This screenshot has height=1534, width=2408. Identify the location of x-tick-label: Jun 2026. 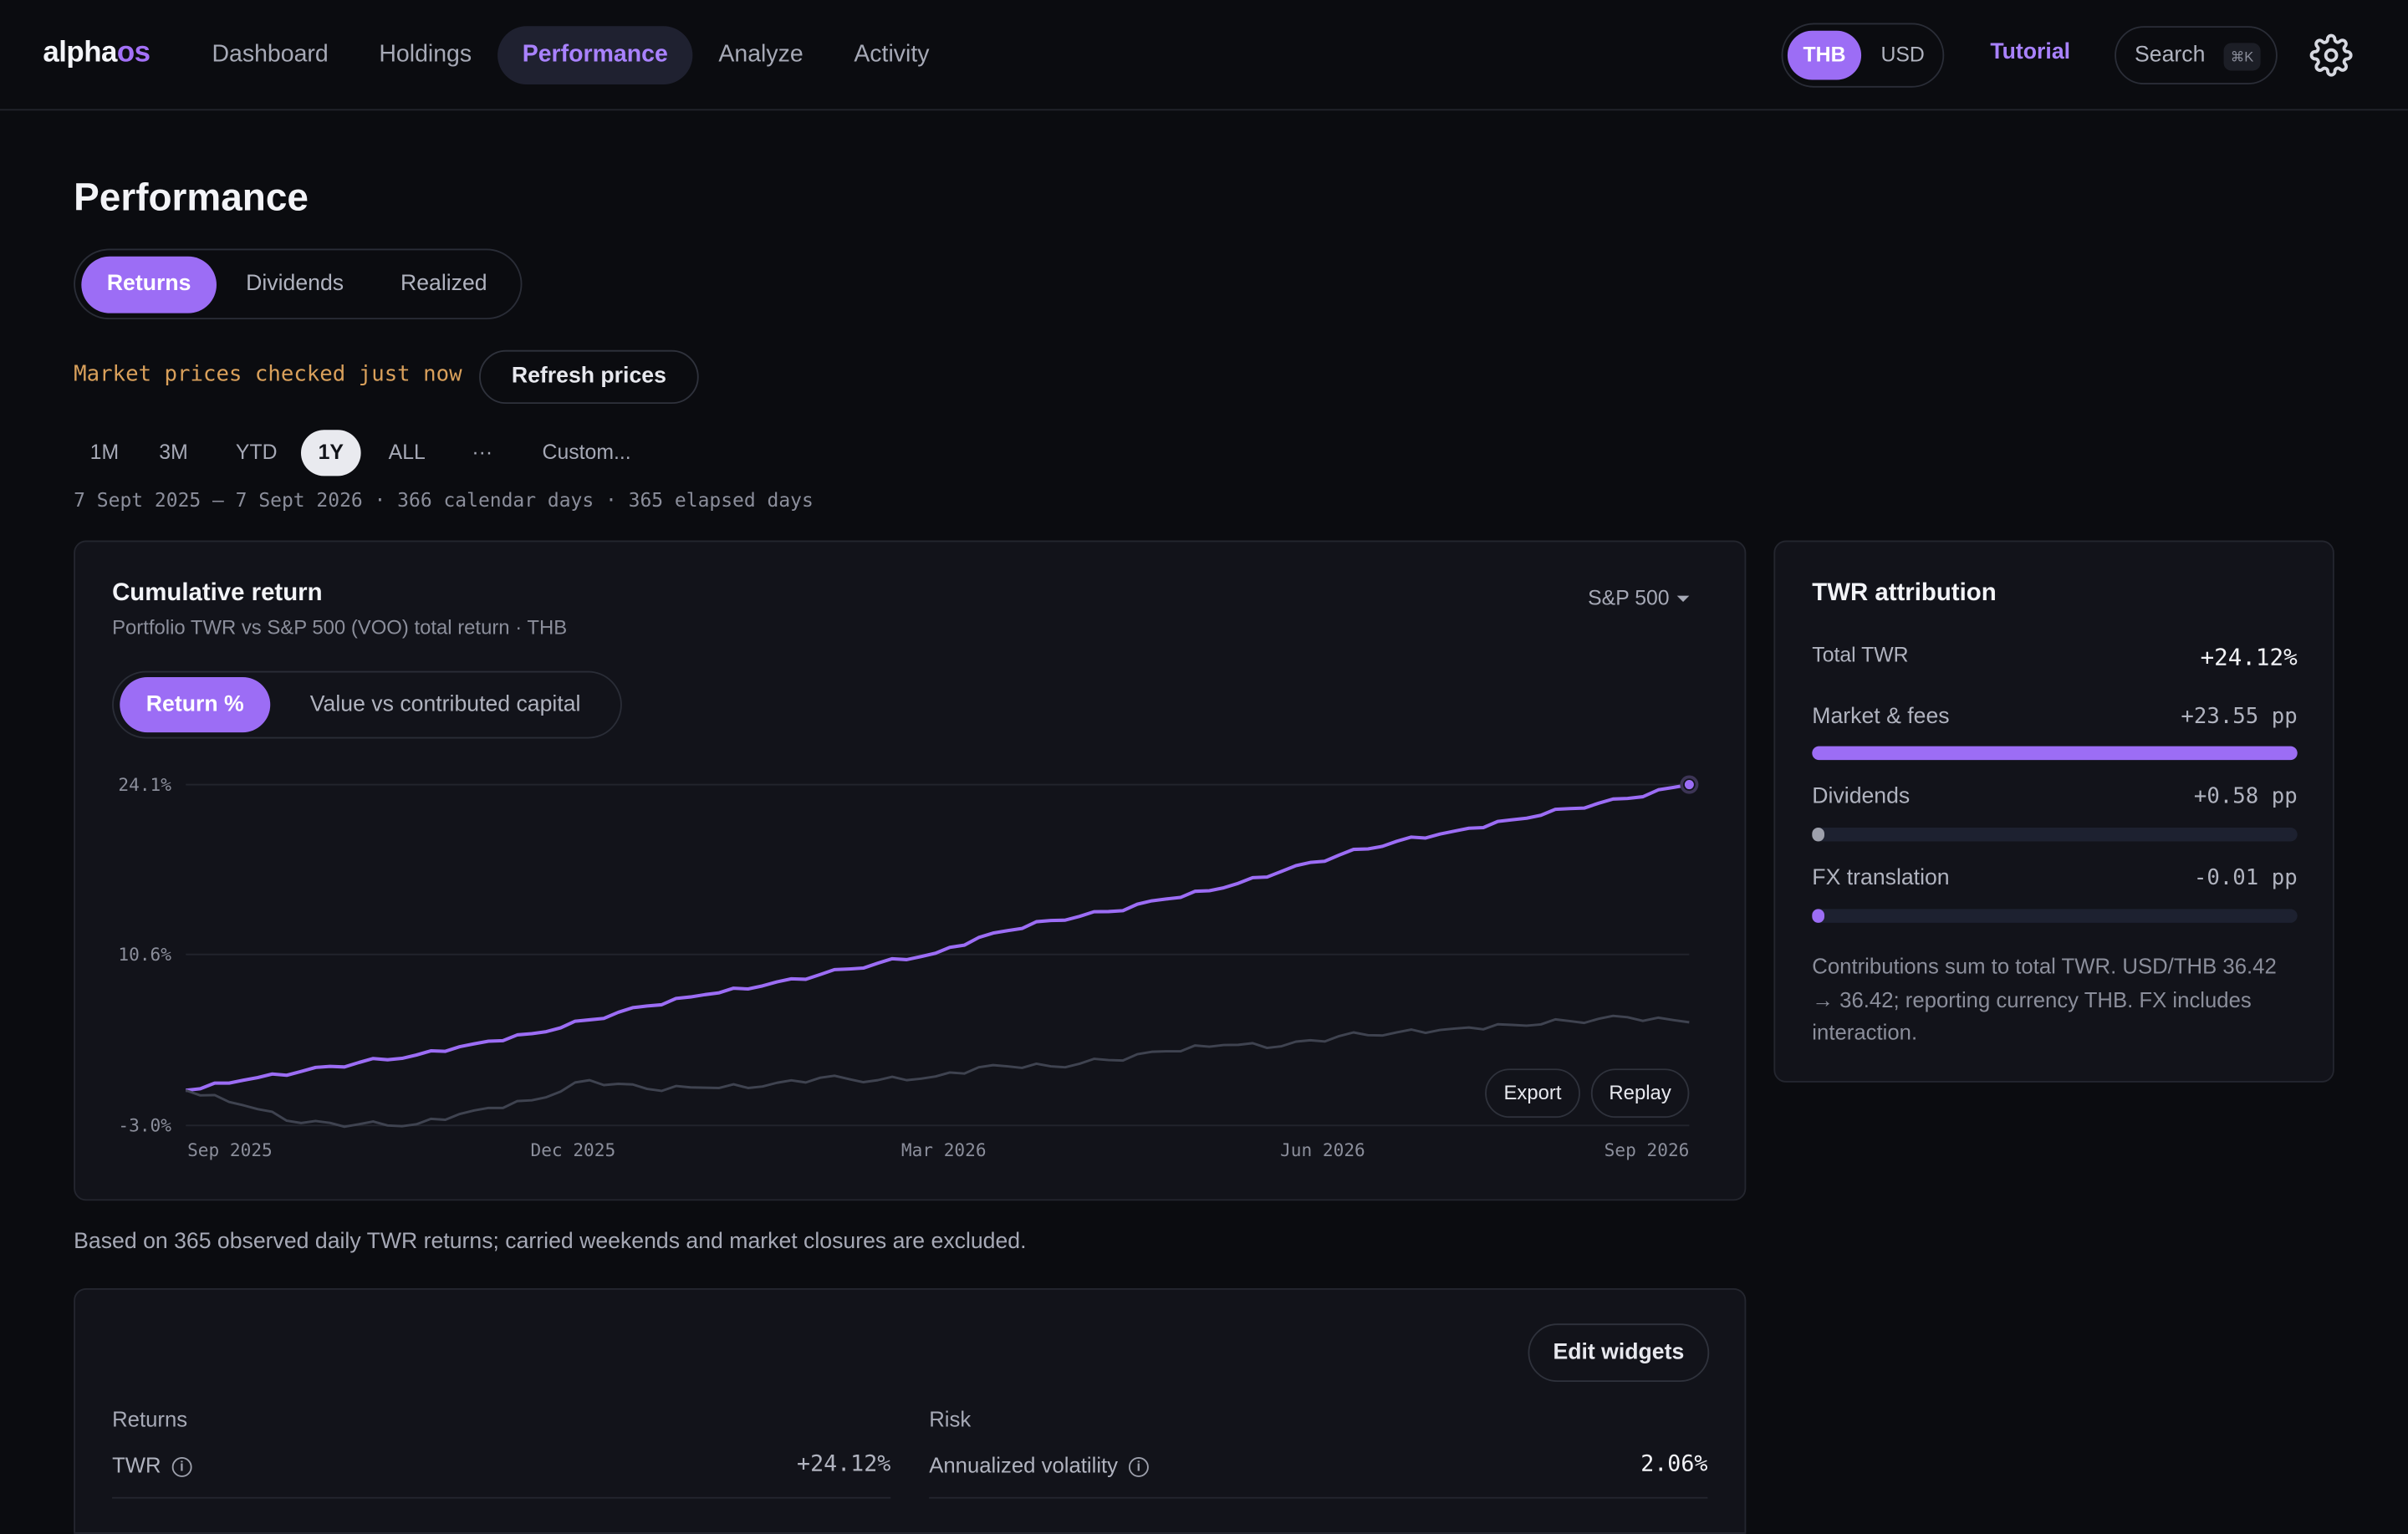
(1322, 1149).